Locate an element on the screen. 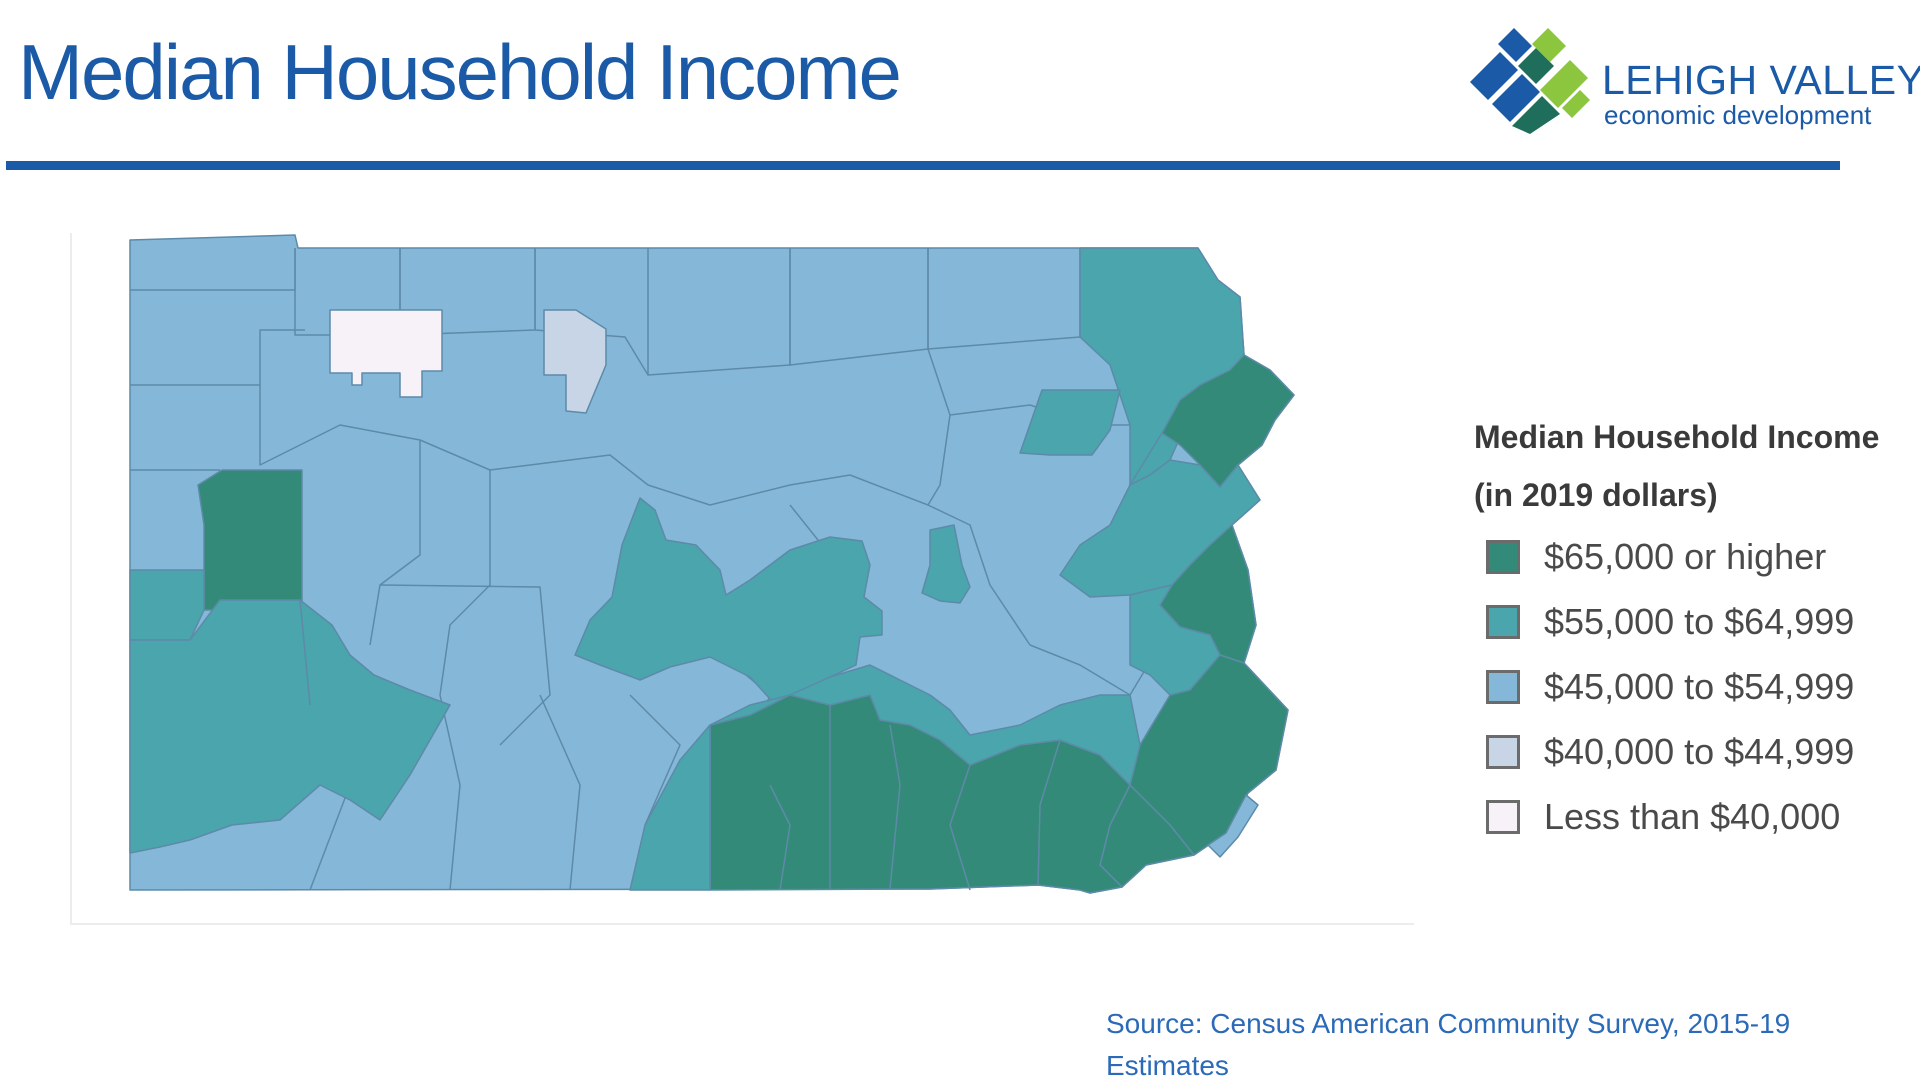 This screenshot has height=1087, width=1920. legend-label: $65,000 or higher is located at coordinates (1685, 556).